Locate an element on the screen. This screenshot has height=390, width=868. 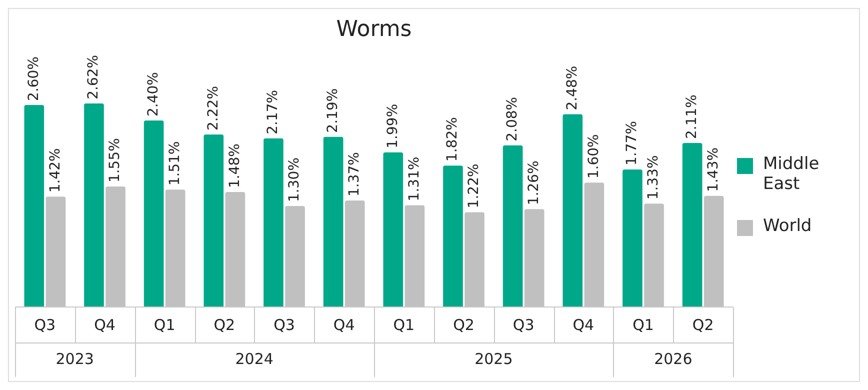
data-label: 1.51% is located at coordinates (174, 163).